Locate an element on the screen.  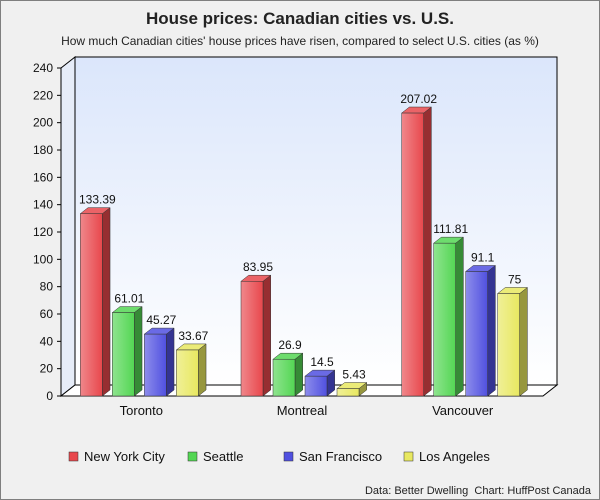
bar-vancouver-los-angeles is located at coordinates (512, 341).